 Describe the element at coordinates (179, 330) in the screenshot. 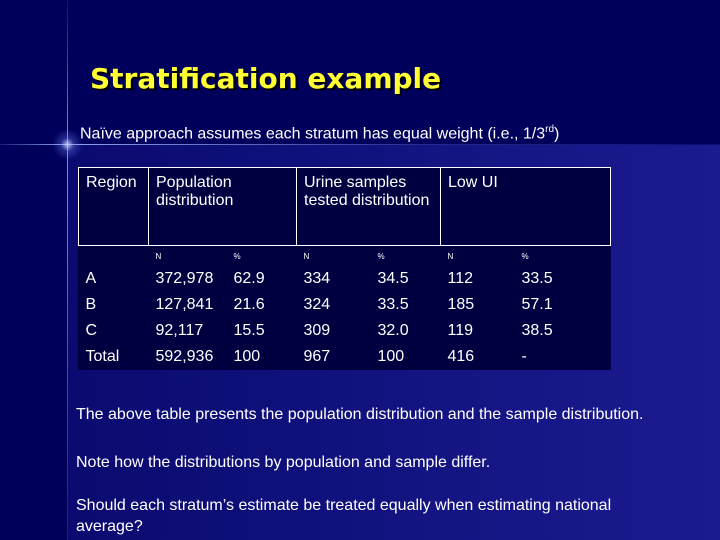

I see `table-cell: 92,117` at that location.